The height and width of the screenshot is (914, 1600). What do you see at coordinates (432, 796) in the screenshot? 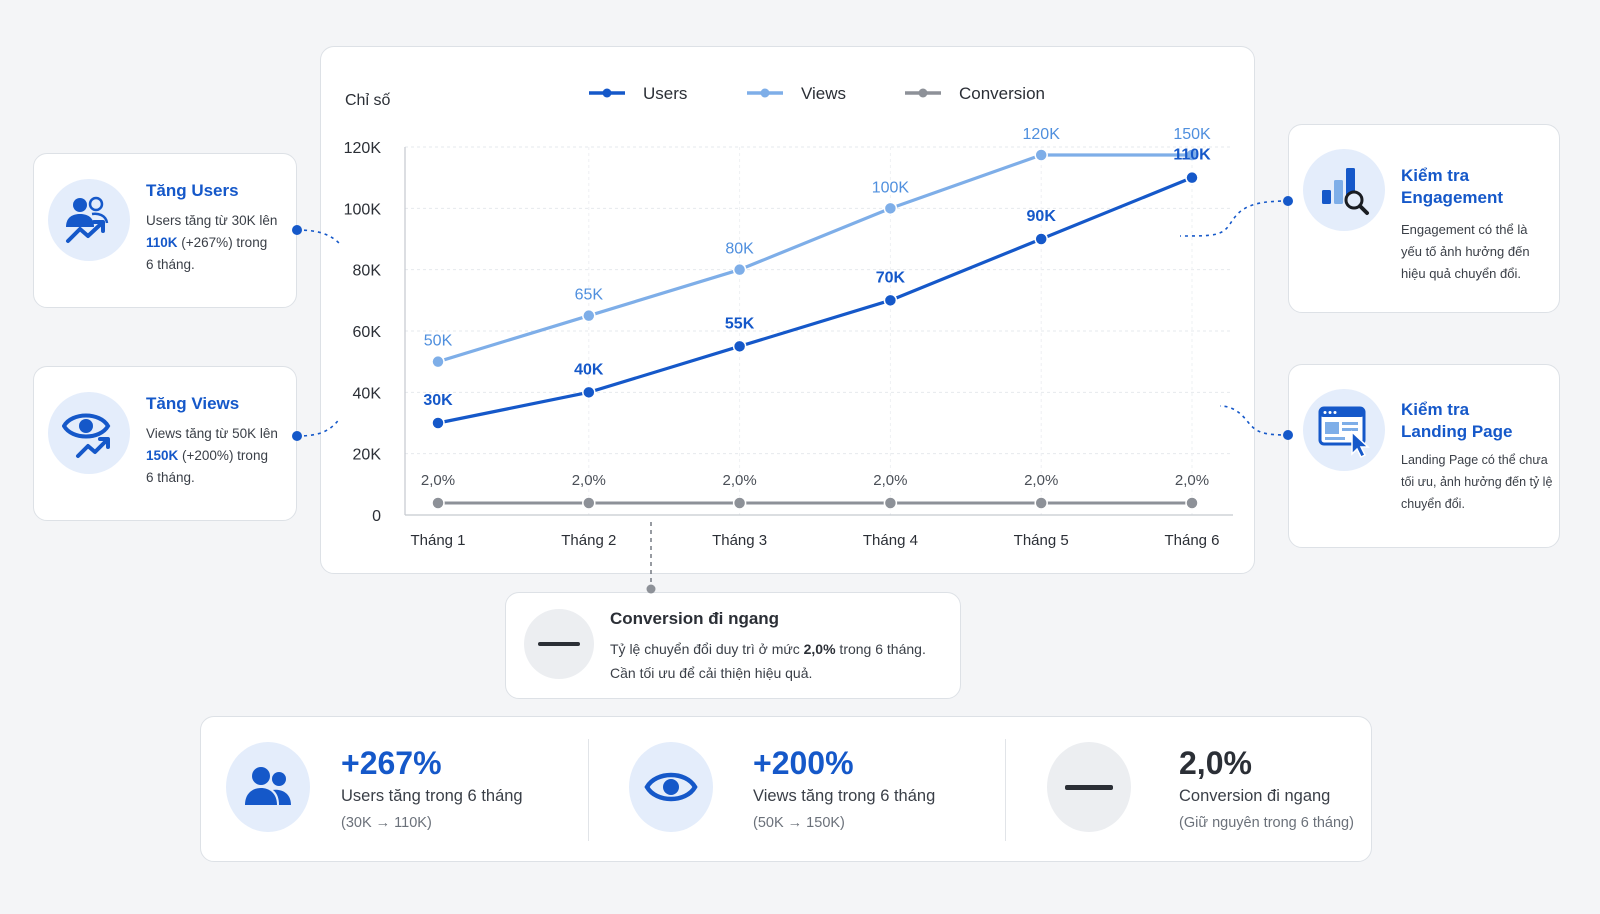
I see `users-stat-label: Users tăng trong 6 tháng` at bounding box center [432, 796].